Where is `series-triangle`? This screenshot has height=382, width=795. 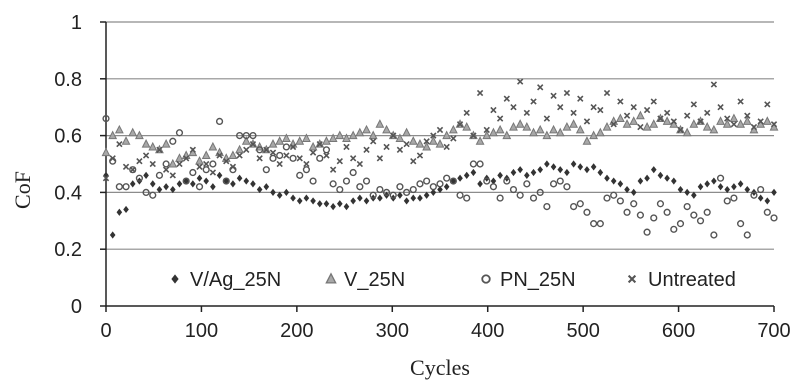
series-triangle is located at coordinates (440, 139).